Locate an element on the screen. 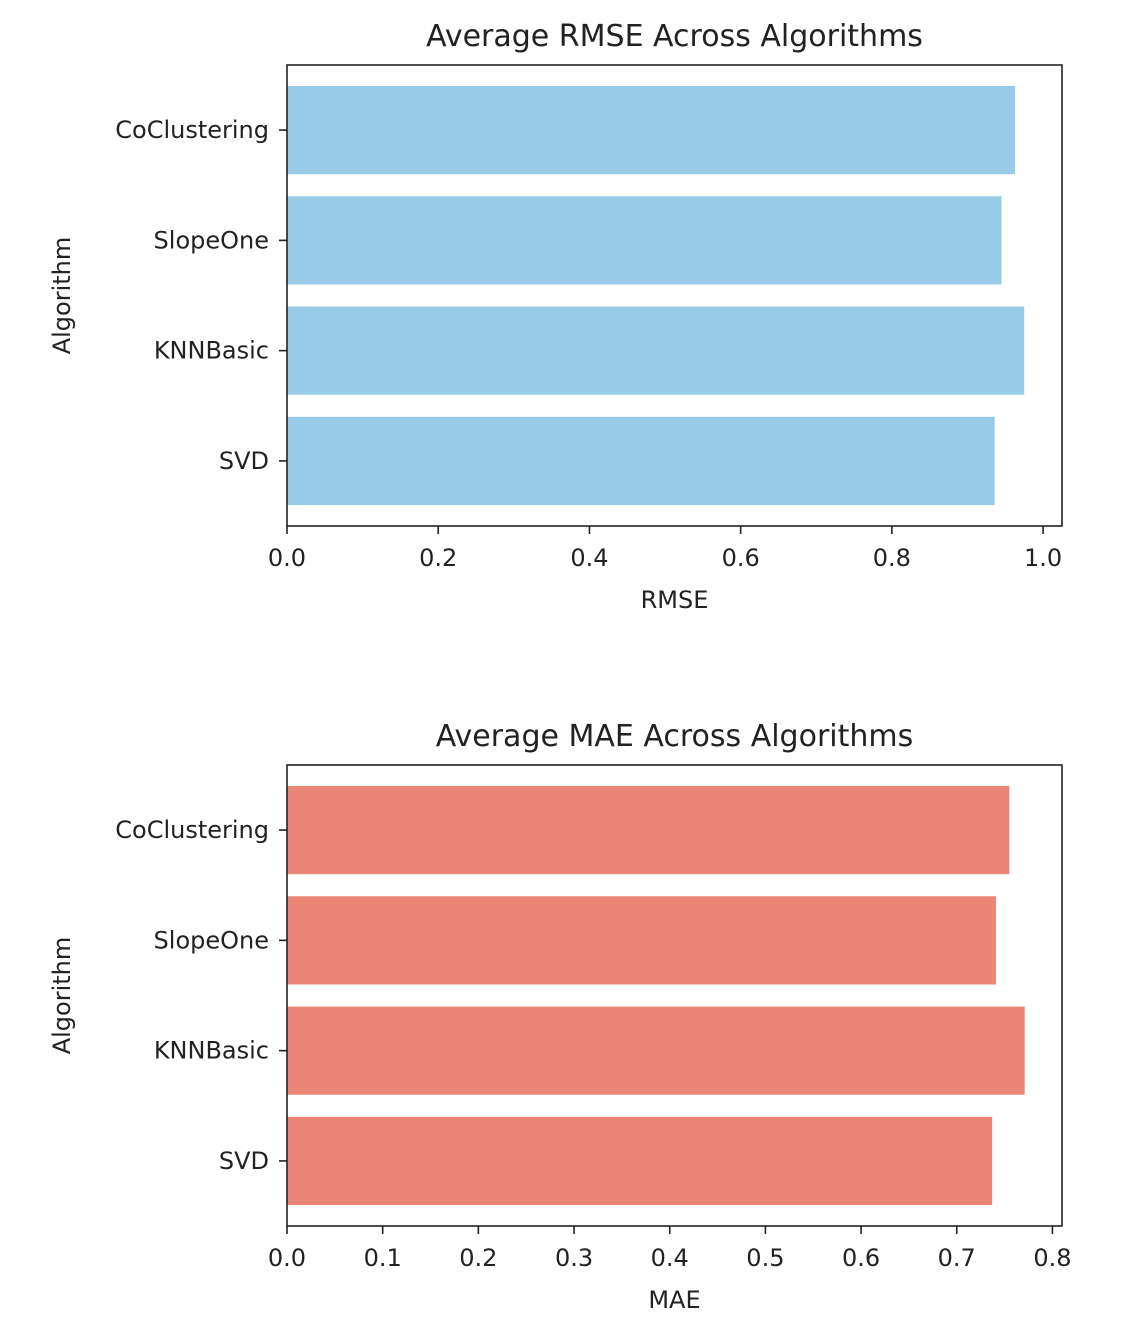  xtick-label-1: 0.1 is located at coordinates (383, 1258).